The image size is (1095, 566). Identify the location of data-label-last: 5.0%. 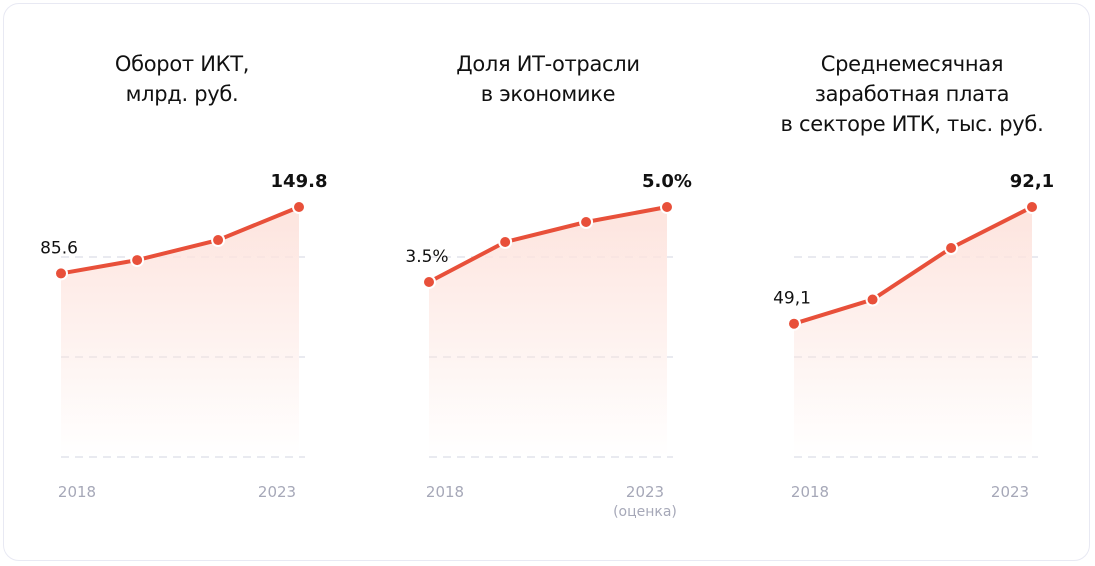
(667, 181).